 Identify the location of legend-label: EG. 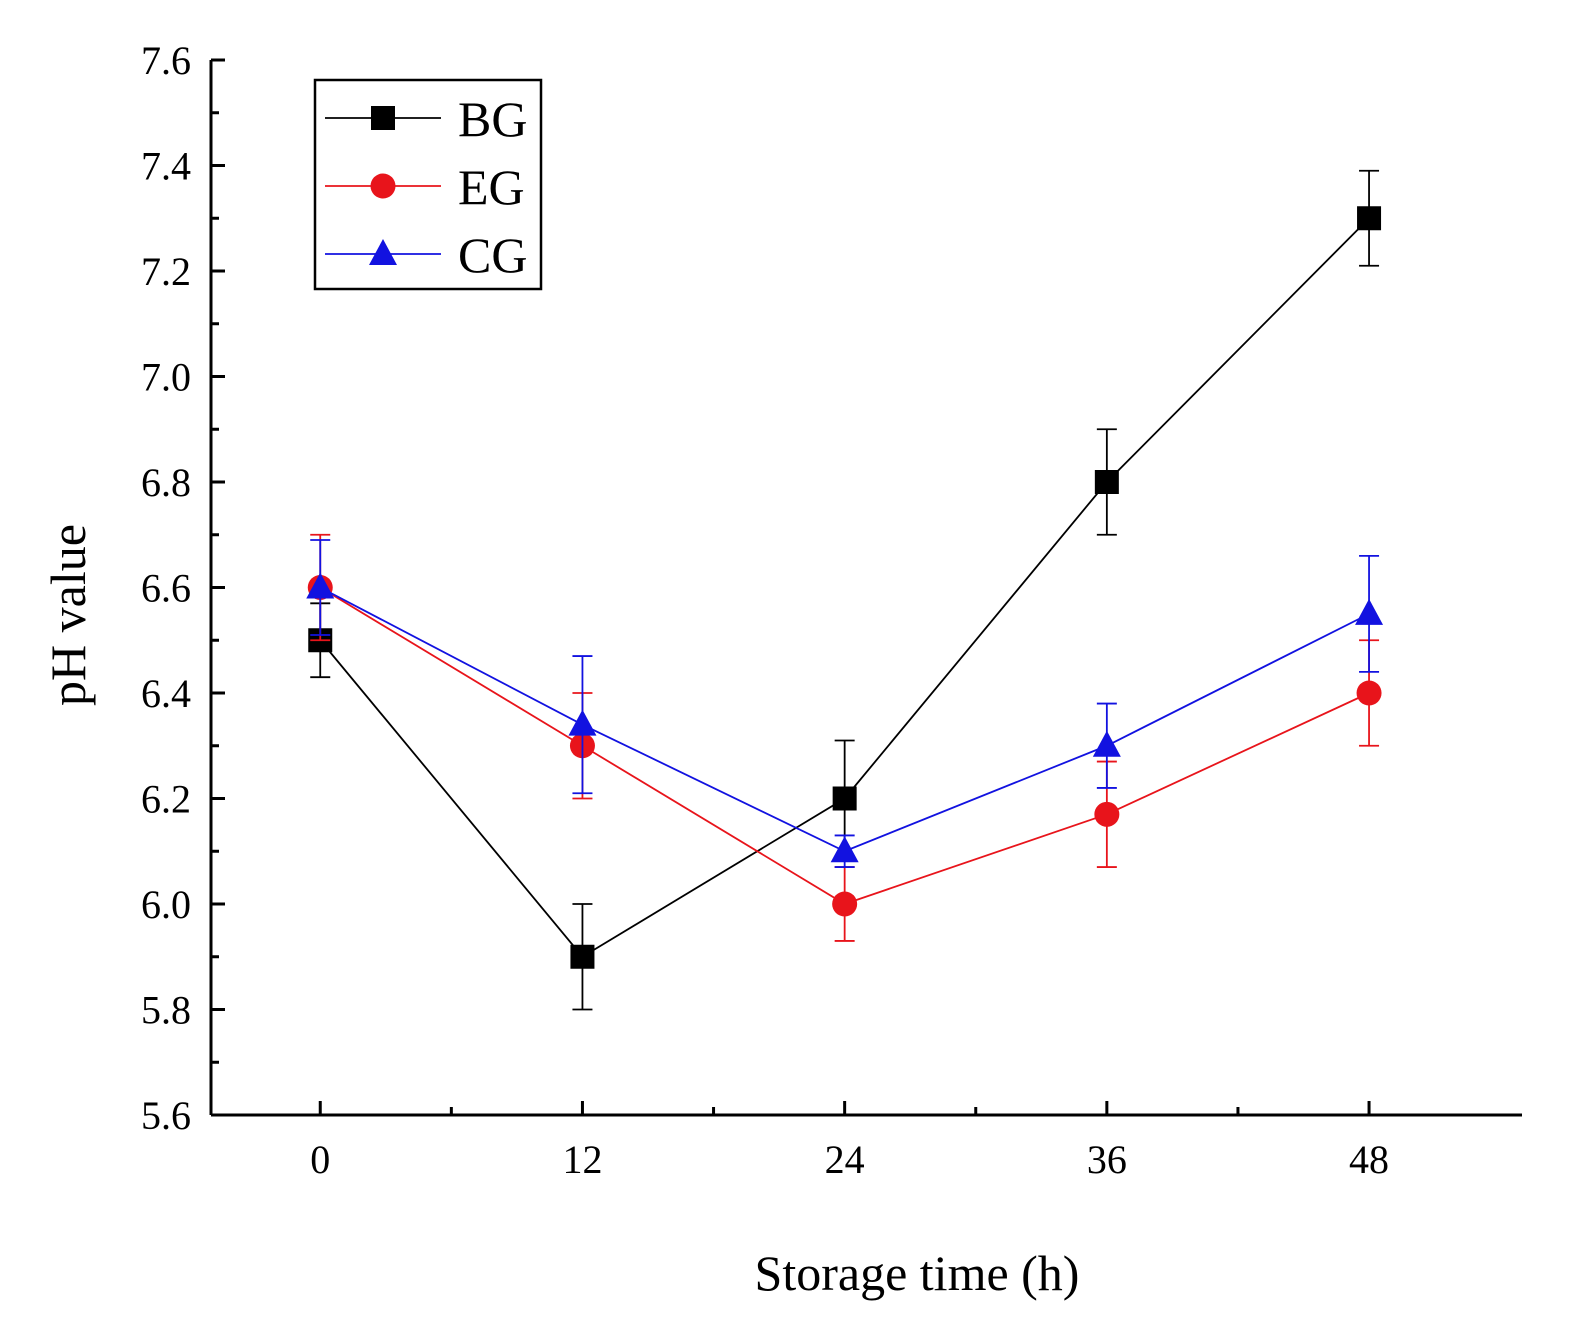
(491, 187).